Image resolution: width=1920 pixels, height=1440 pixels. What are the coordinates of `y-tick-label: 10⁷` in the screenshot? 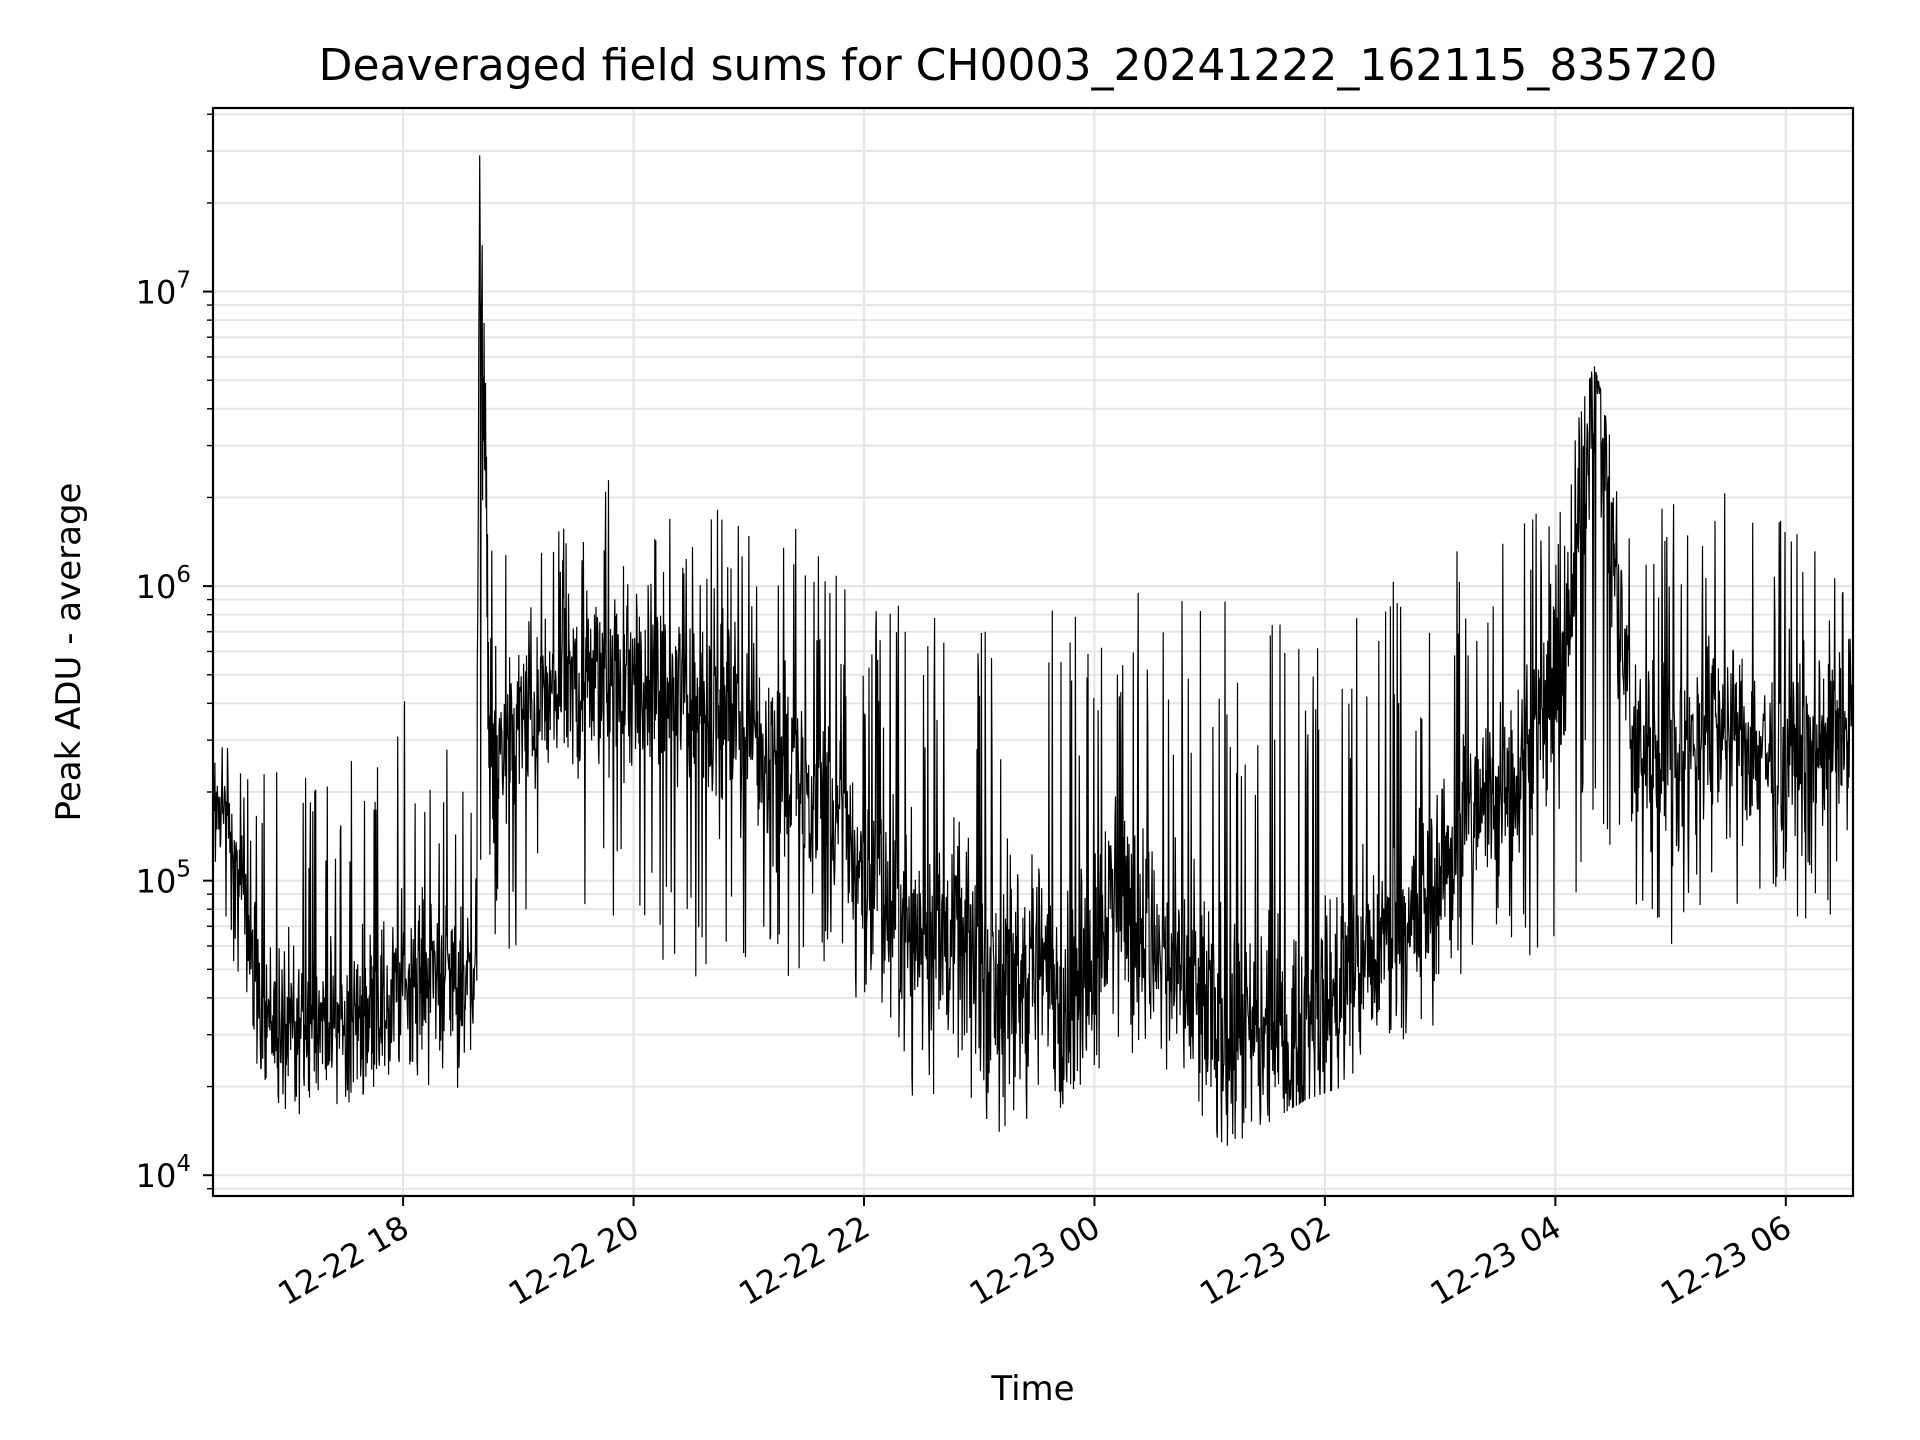 It's located at (163, 290).